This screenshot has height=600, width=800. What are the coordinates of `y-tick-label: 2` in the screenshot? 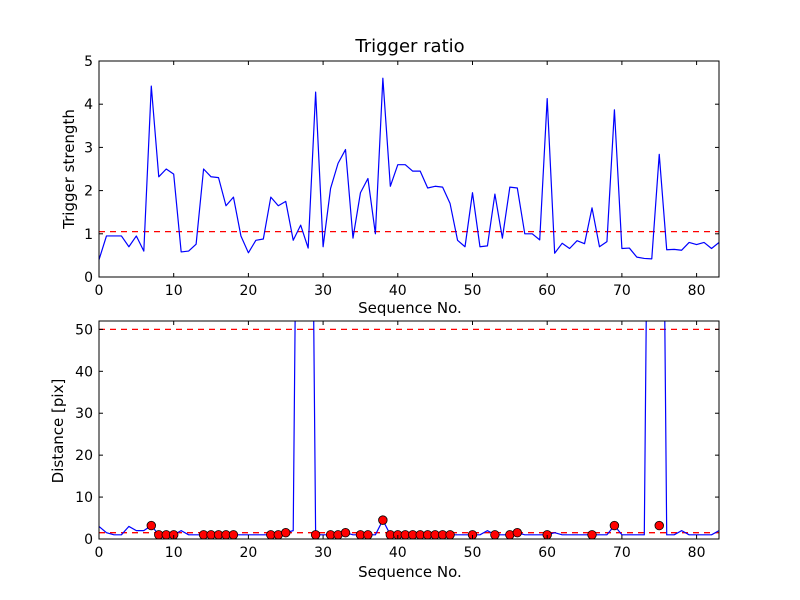 It's located at (88, 192).